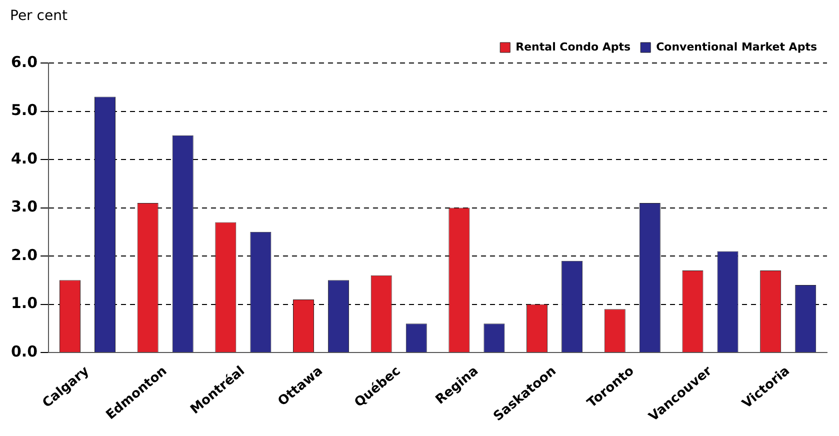 Image resolution: width=839 pixels, height=436 pixels. Describe the element at coordinates (24, 255) in the screenshot. I see `y-tick-label: 2.0` at that location.